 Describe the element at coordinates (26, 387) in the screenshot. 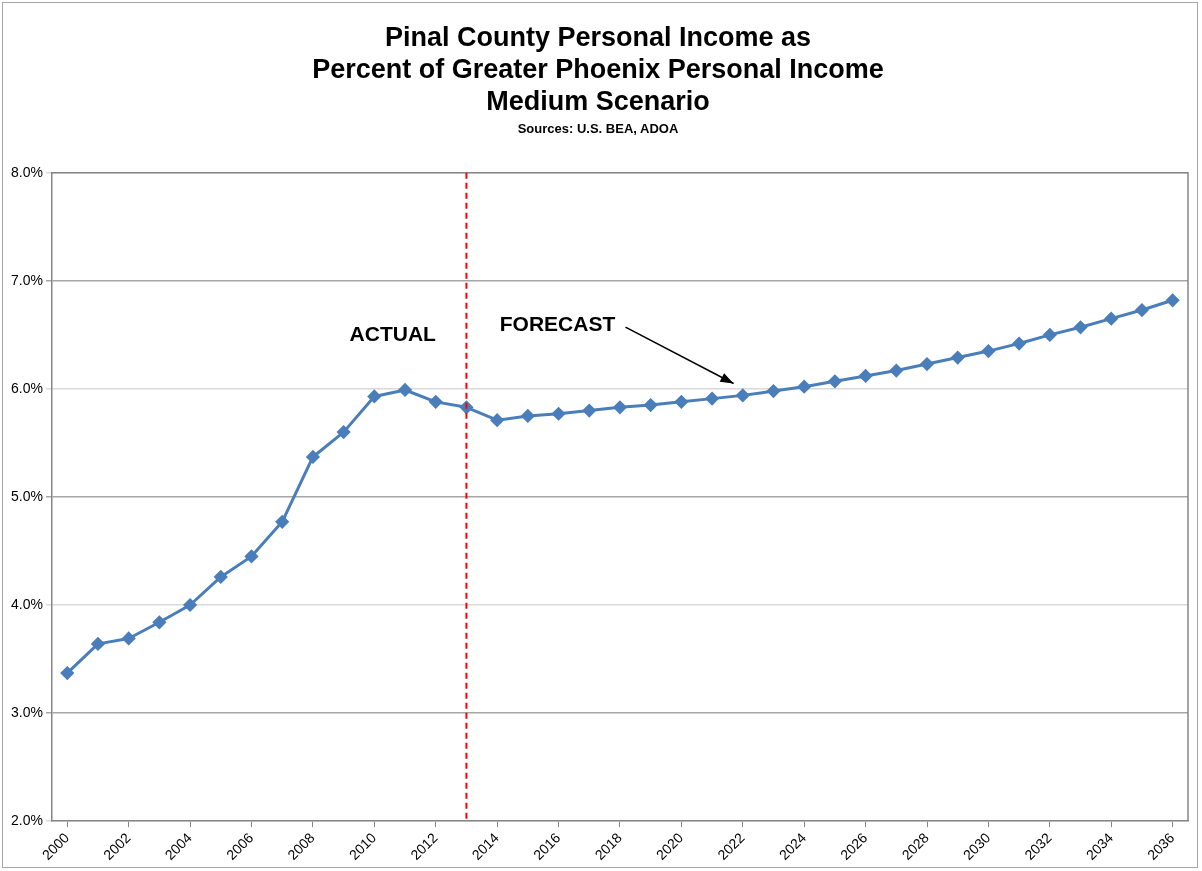

I see `y-tick-label: 6.0%` at that location.